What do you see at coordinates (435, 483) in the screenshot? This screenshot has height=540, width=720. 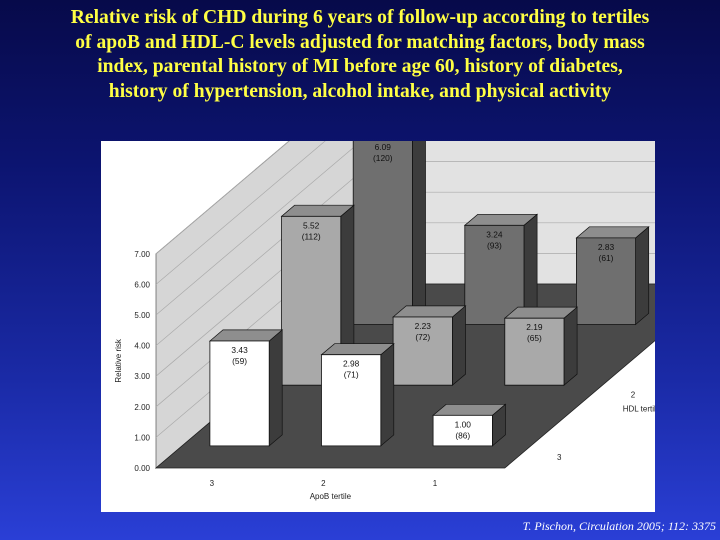 I see `x-tick-label: 1` at bounding box center [435, 483].